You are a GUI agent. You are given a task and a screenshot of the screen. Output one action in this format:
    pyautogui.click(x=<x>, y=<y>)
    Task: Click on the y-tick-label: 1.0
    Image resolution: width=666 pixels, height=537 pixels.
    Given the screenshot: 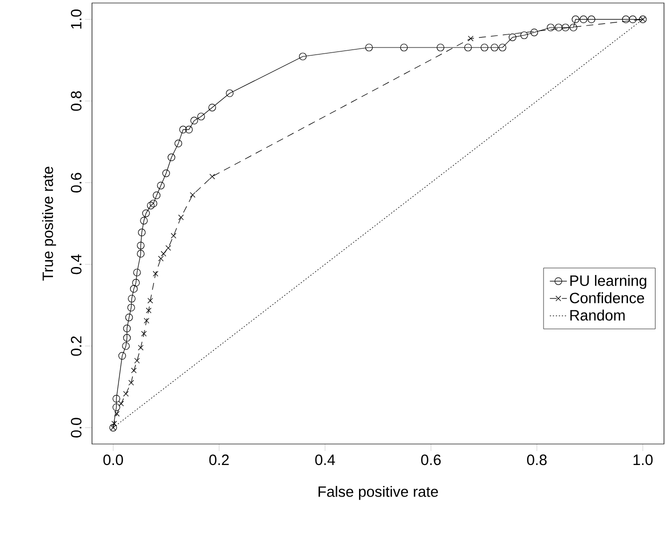 What is the action you would take?
    pyautogui.click(x=76, y=19)
    